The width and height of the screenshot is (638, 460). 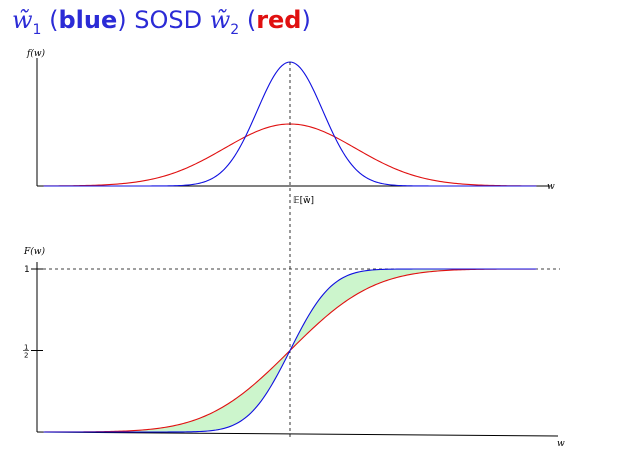 I want to click on title-w2: w̃, so click(x=220, y=20).